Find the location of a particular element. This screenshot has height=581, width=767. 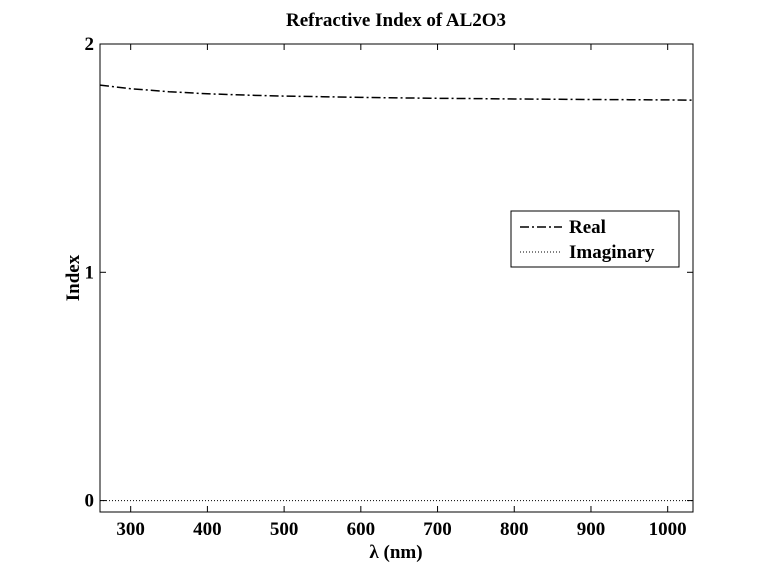

x-tick-label: 400 is located at coordinates (207, 529).